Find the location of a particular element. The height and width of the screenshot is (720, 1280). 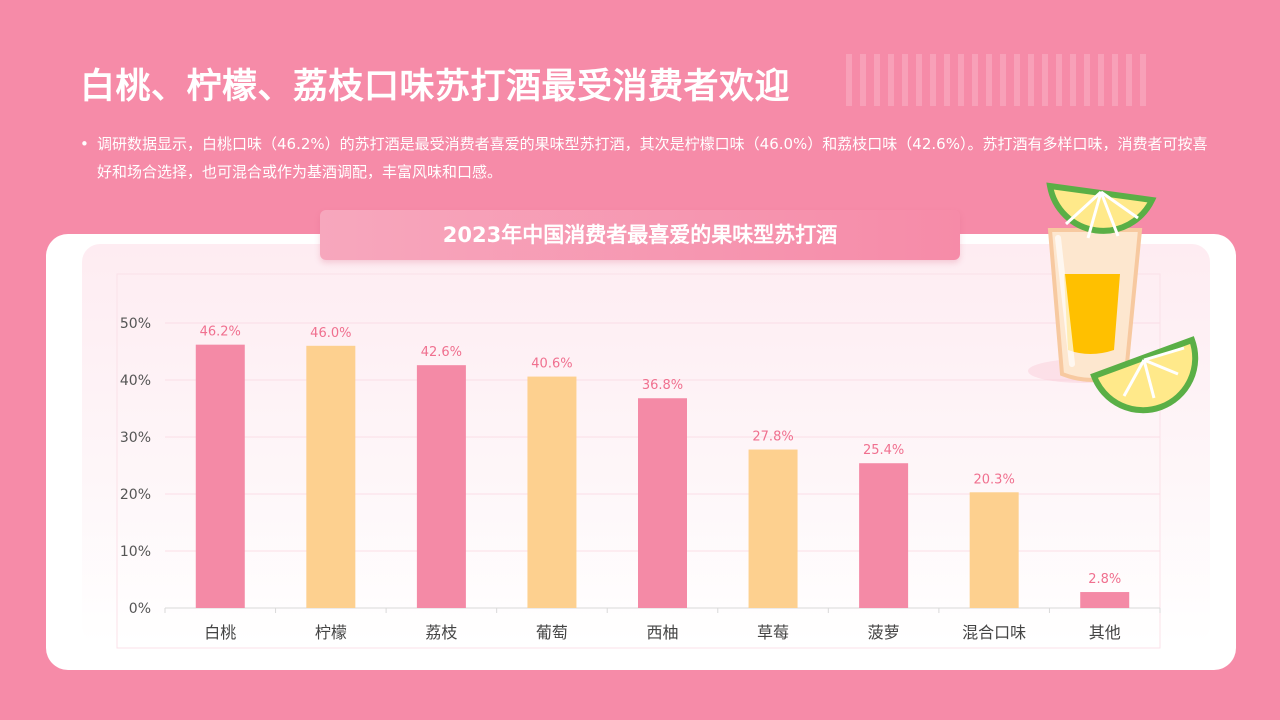

y-tick-label: 20% is located at coordinates (135, 495).